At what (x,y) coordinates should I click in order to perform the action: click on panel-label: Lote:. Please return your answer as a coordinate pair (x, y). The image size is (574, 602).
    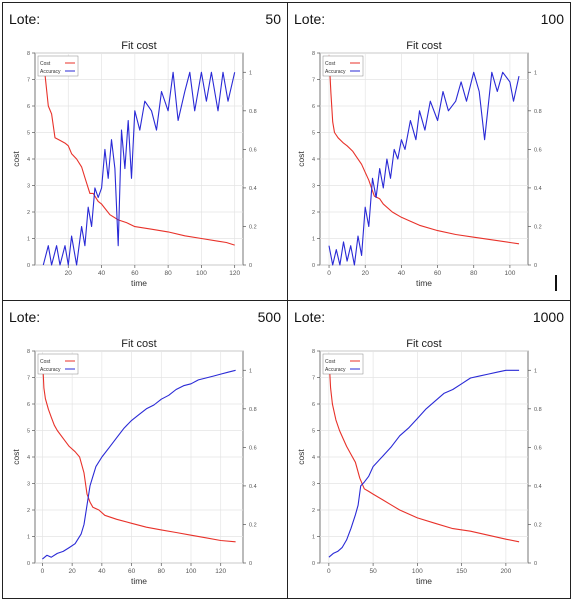
    Looking at the image, I should click on (25, 317).